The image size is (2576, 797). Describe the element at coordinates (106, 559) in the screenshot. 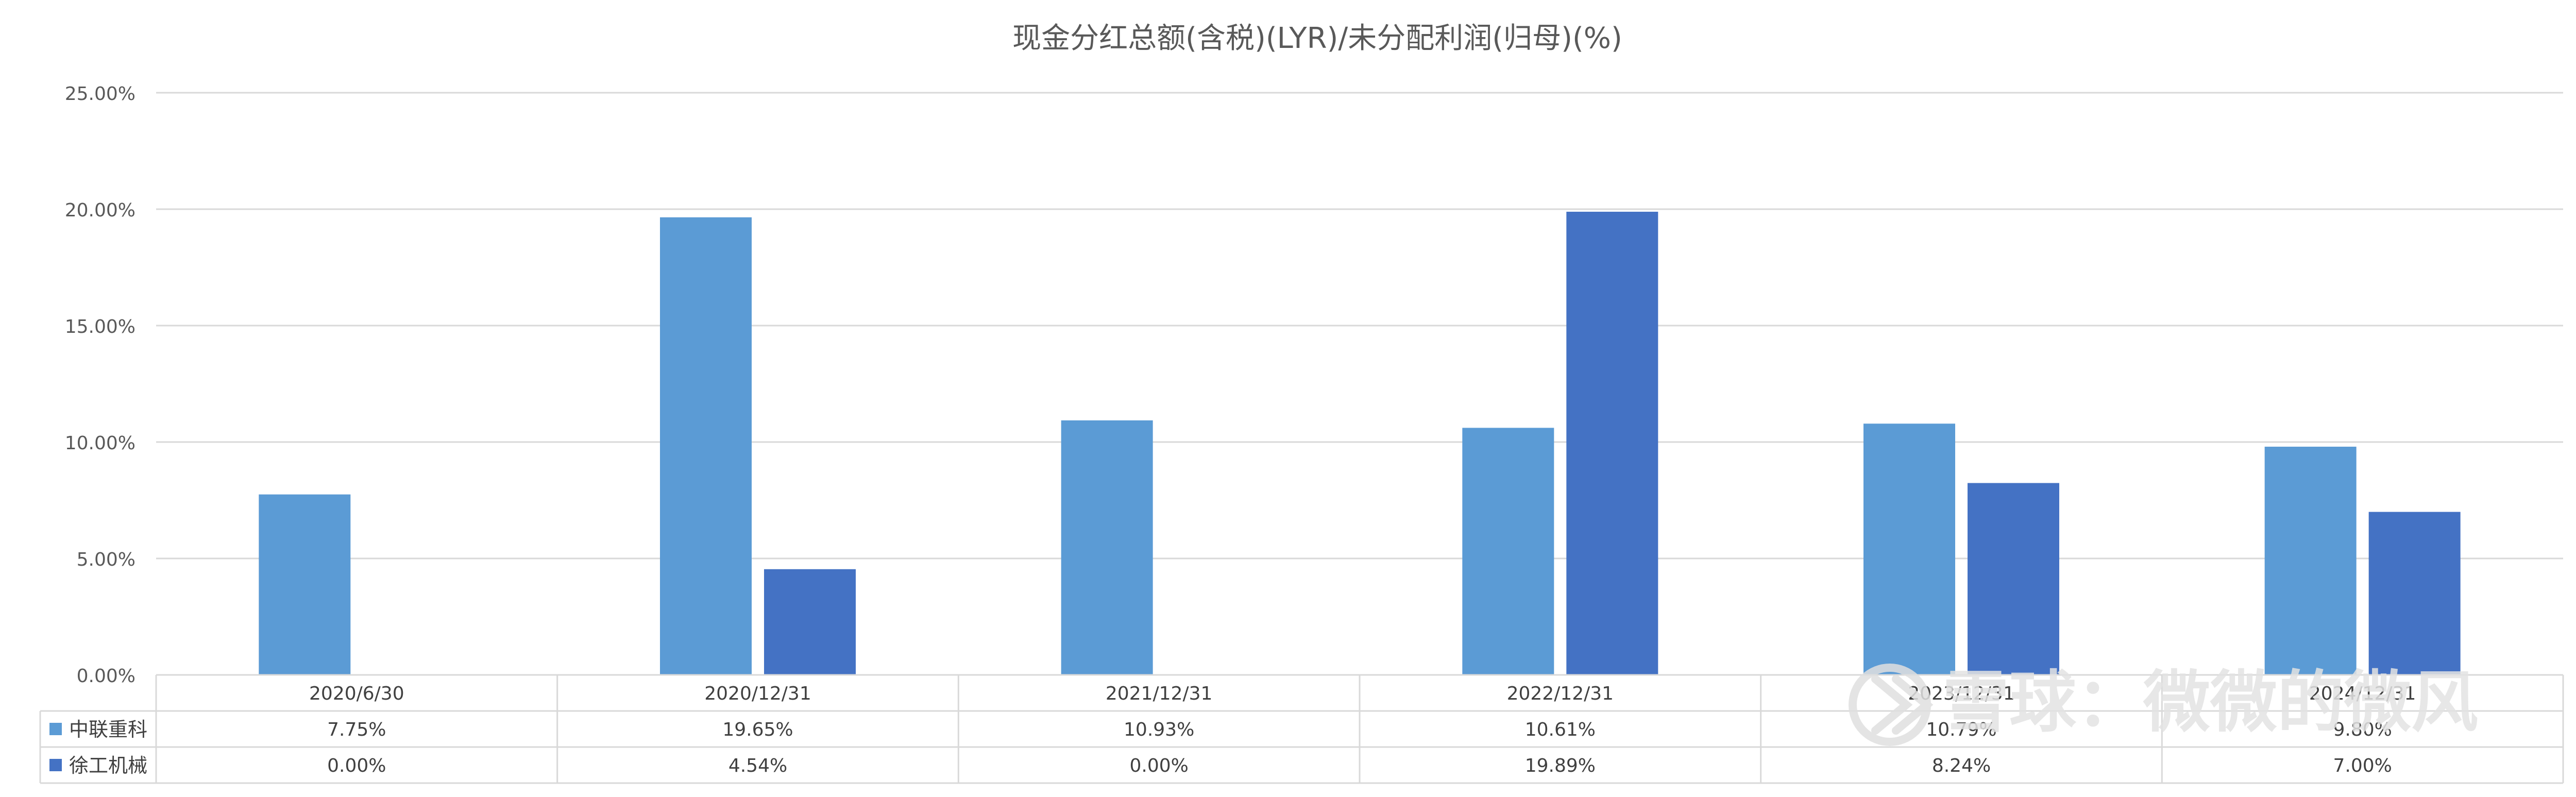

I see `y-tick-label: 5.00%` at that location.